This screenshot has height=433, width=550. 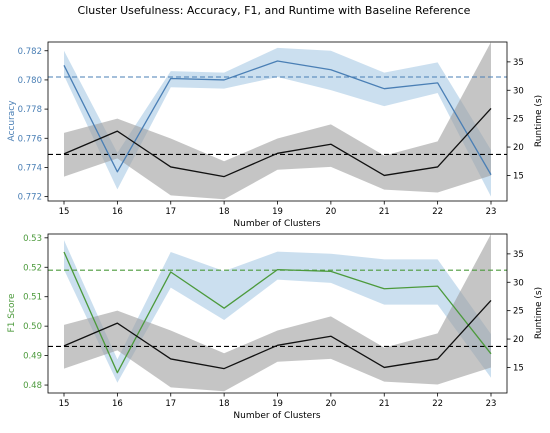 What do you see at coordinates (32, 357) in the screenshot?
I see `left-tick-label: 0.49` at bounding box center [32, 357].